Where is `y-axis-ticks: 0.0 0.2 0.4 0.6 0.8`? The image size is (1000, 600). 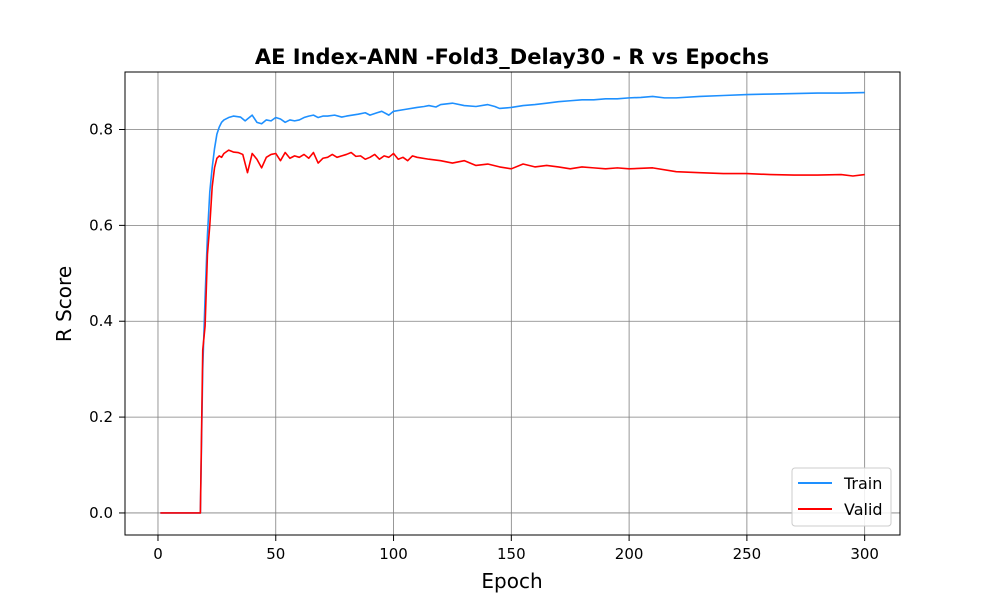
y-axis-ticks: 0.0 0.2 0.4 0.6 0.8 is located at coordinates (107, 321).